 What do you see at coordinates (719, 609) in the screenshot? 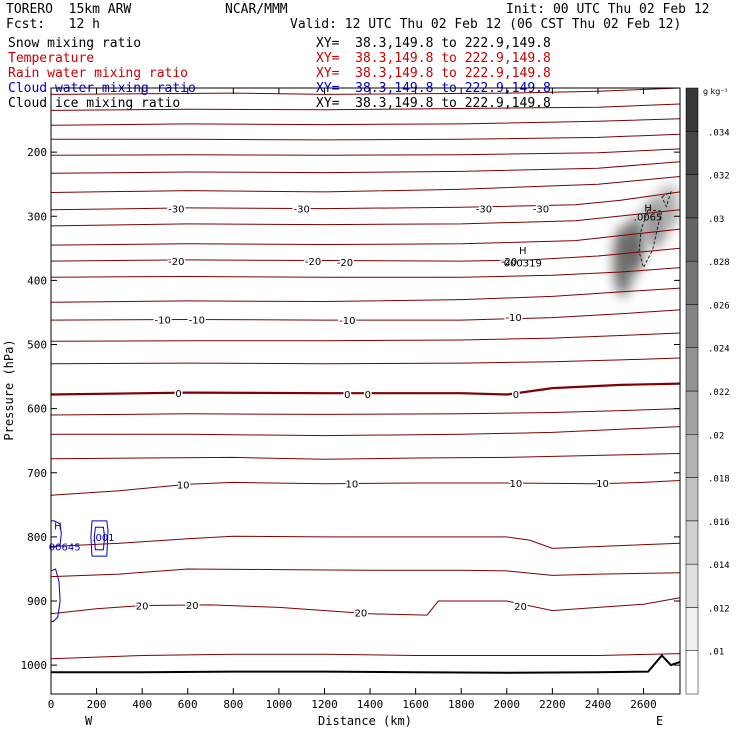
I see `colorbar-tick-label: .012` at bounding box center [719, 609].